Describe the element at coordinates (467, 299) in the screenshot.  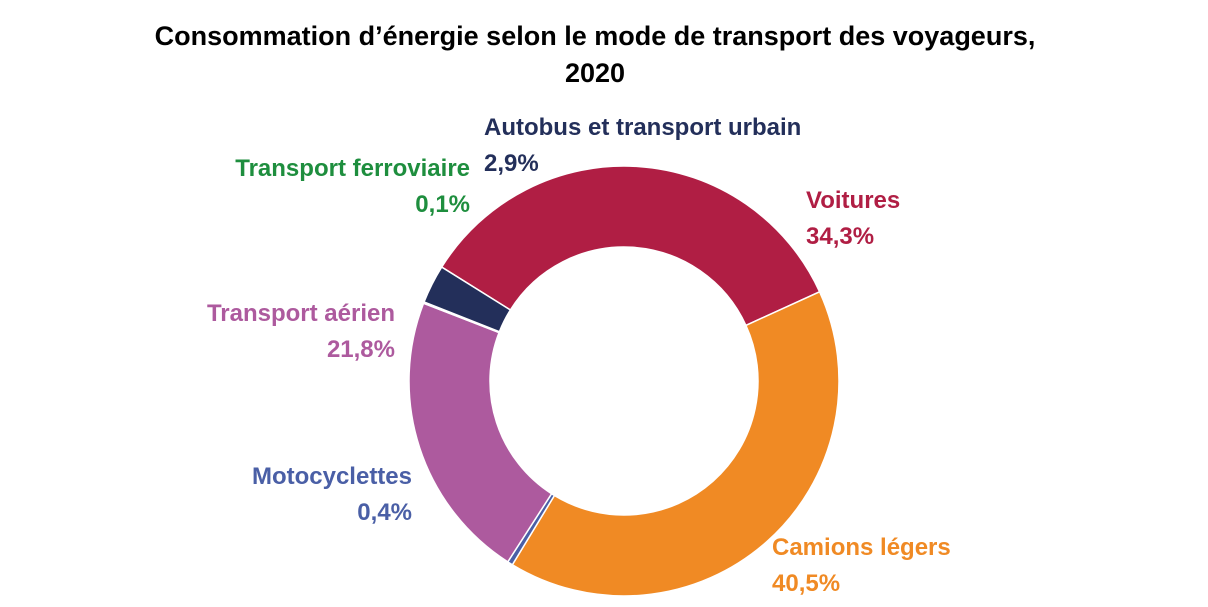
I see `slice-autobus-et-transport-urbain` at that location.